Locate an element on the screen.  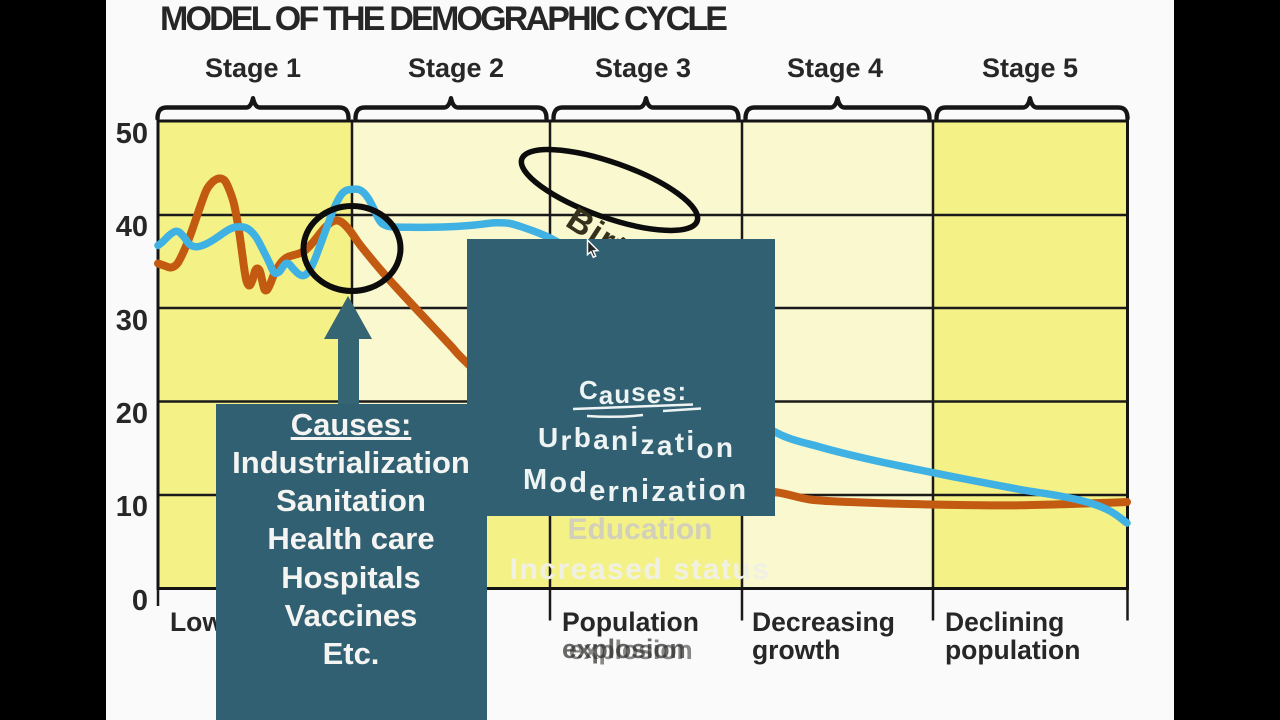
svg-text: Causes: is located at coordinates (633, 392).